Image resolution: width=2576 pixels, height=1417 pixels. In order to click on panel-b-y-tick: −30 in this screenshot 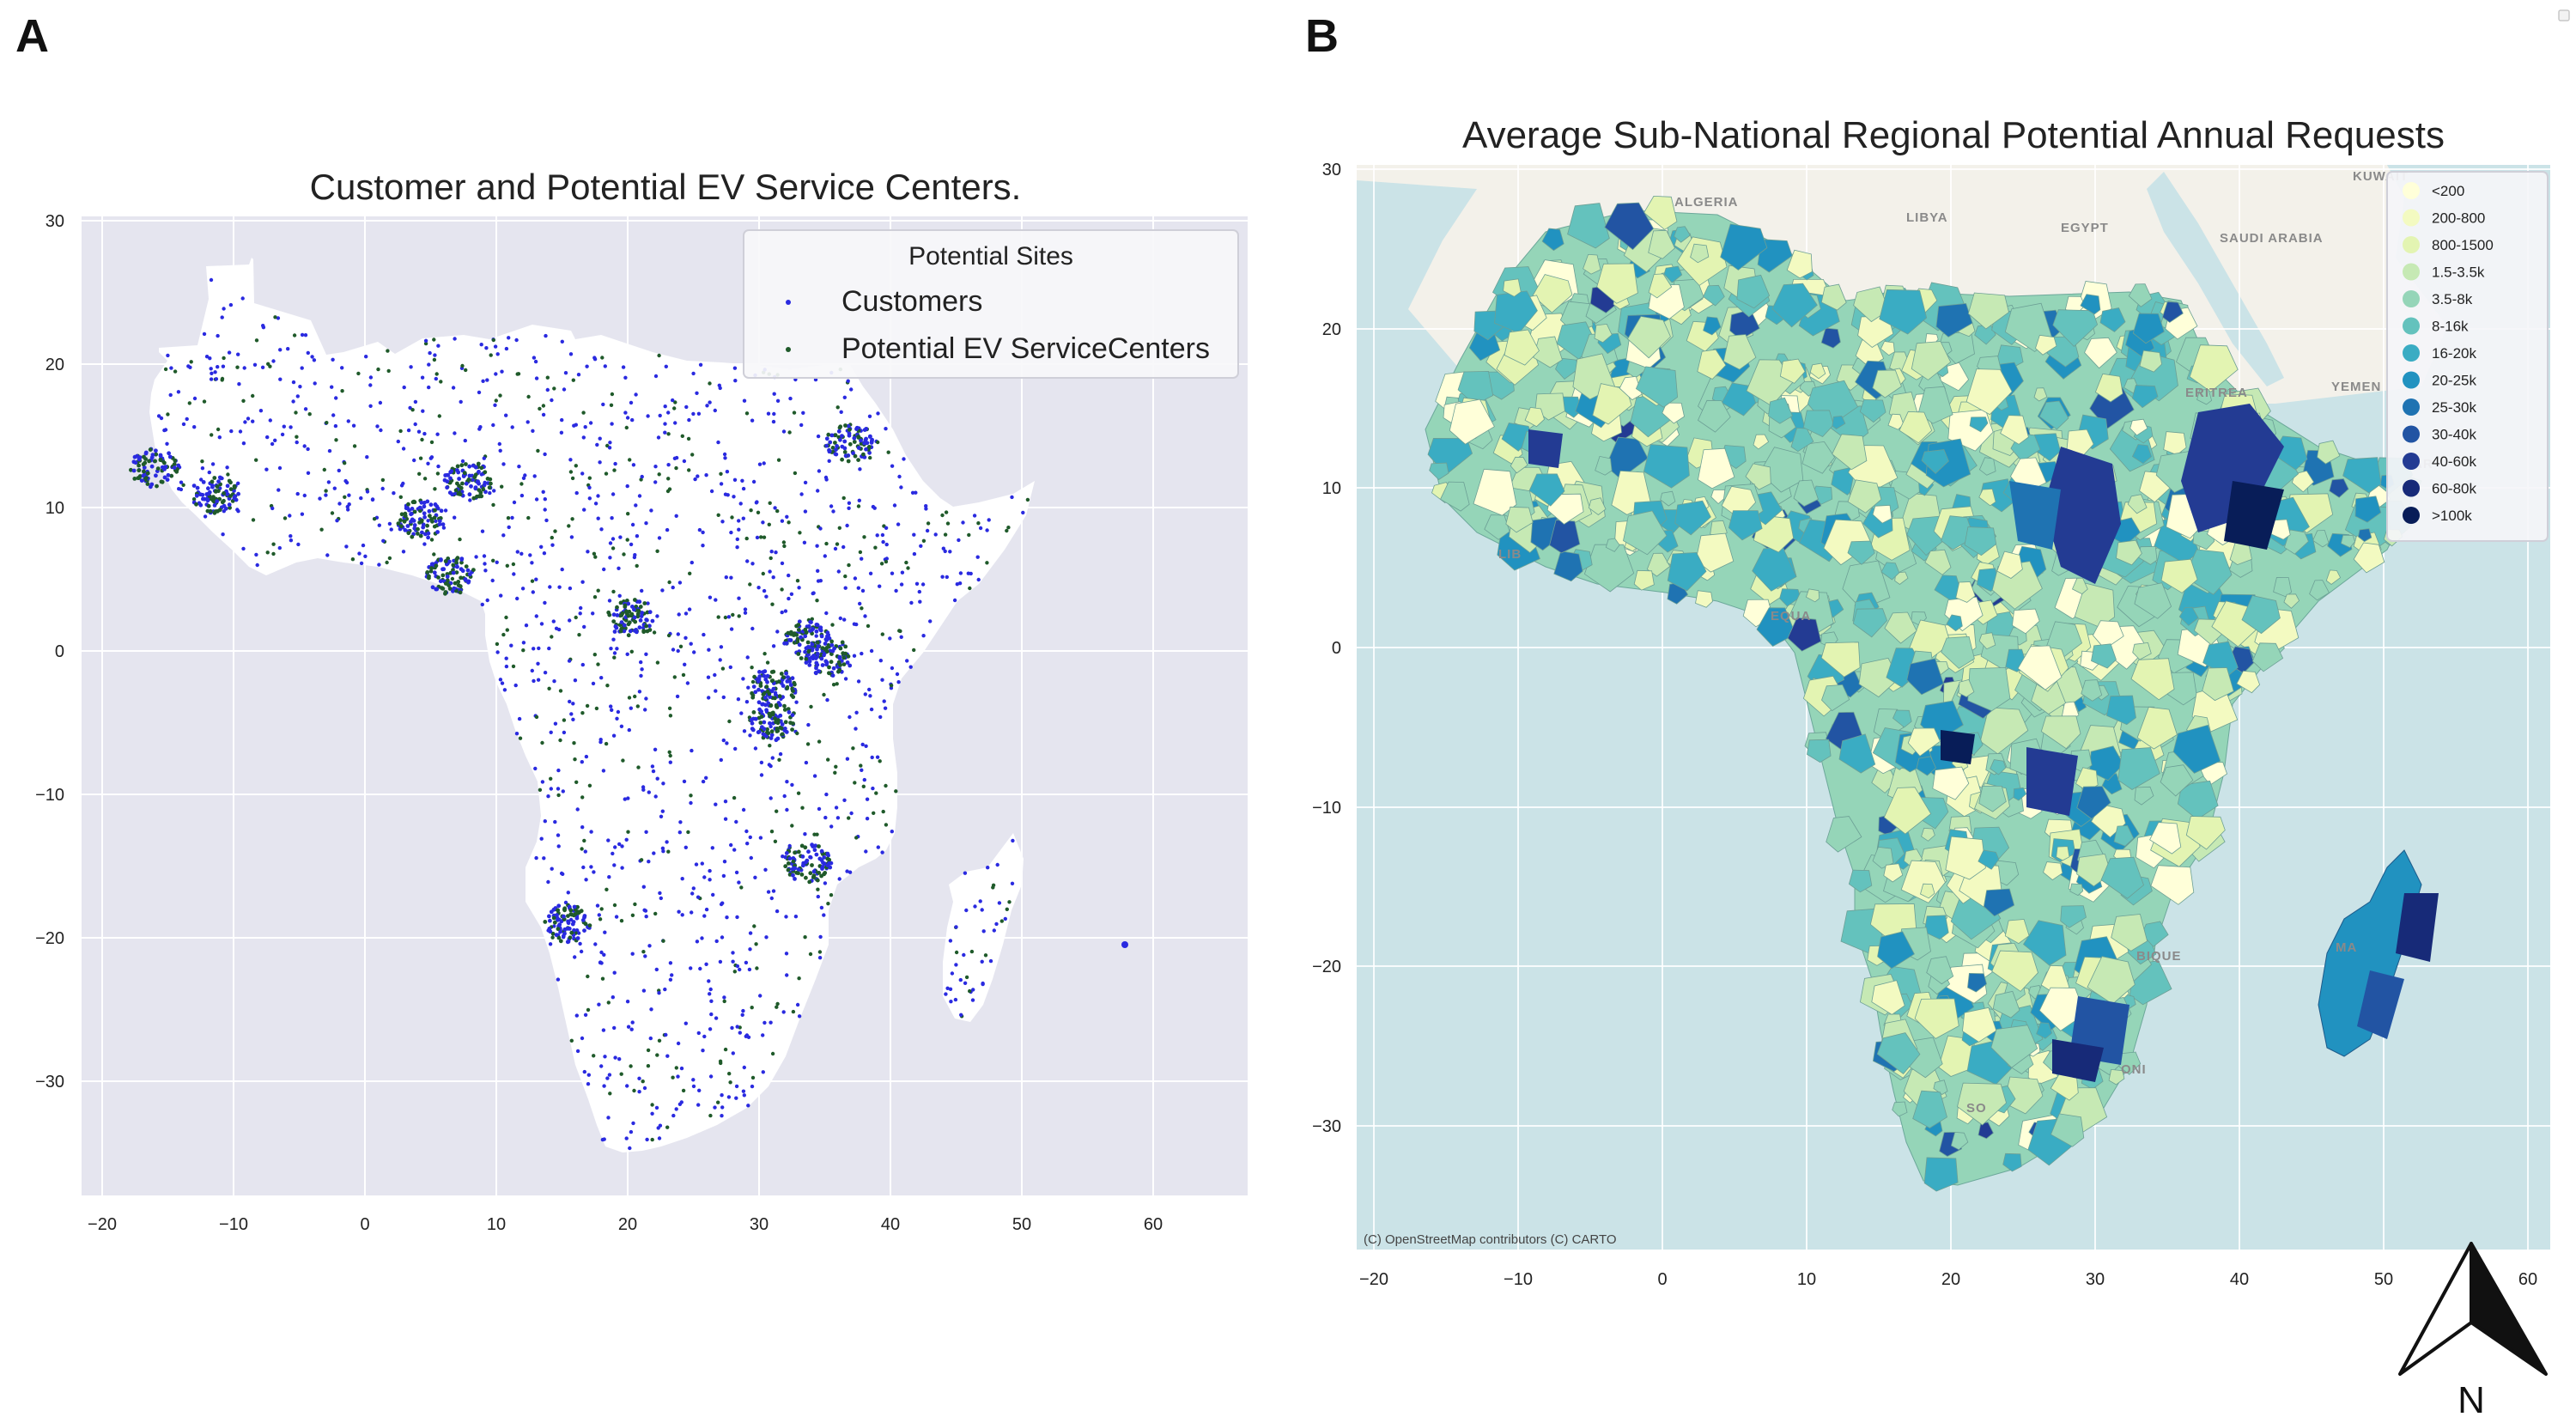, I will do `click(1327, 1126)`.